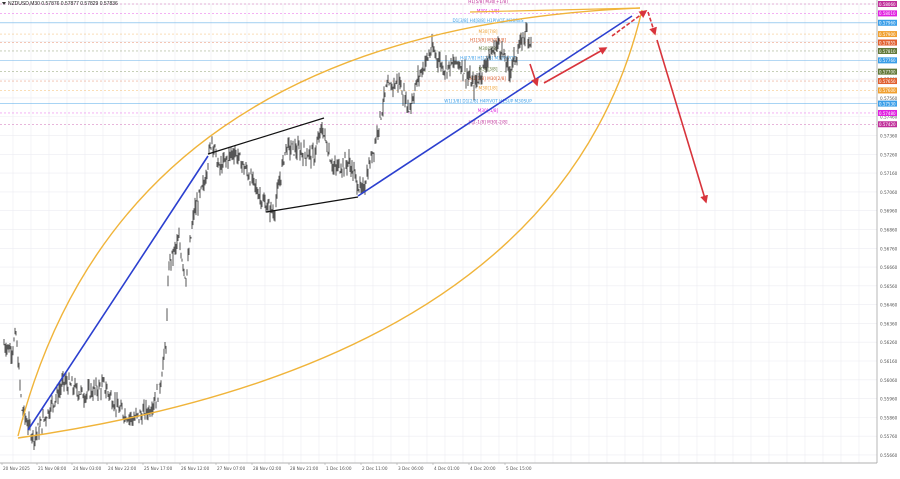 Image resolution: width=900 pixels, height=479 pixels. What do you see at coordinates (483, 468) in the screenshot?
I see `time-tick-label: 4 Dec 20:00` at bounding box center [483, 468].